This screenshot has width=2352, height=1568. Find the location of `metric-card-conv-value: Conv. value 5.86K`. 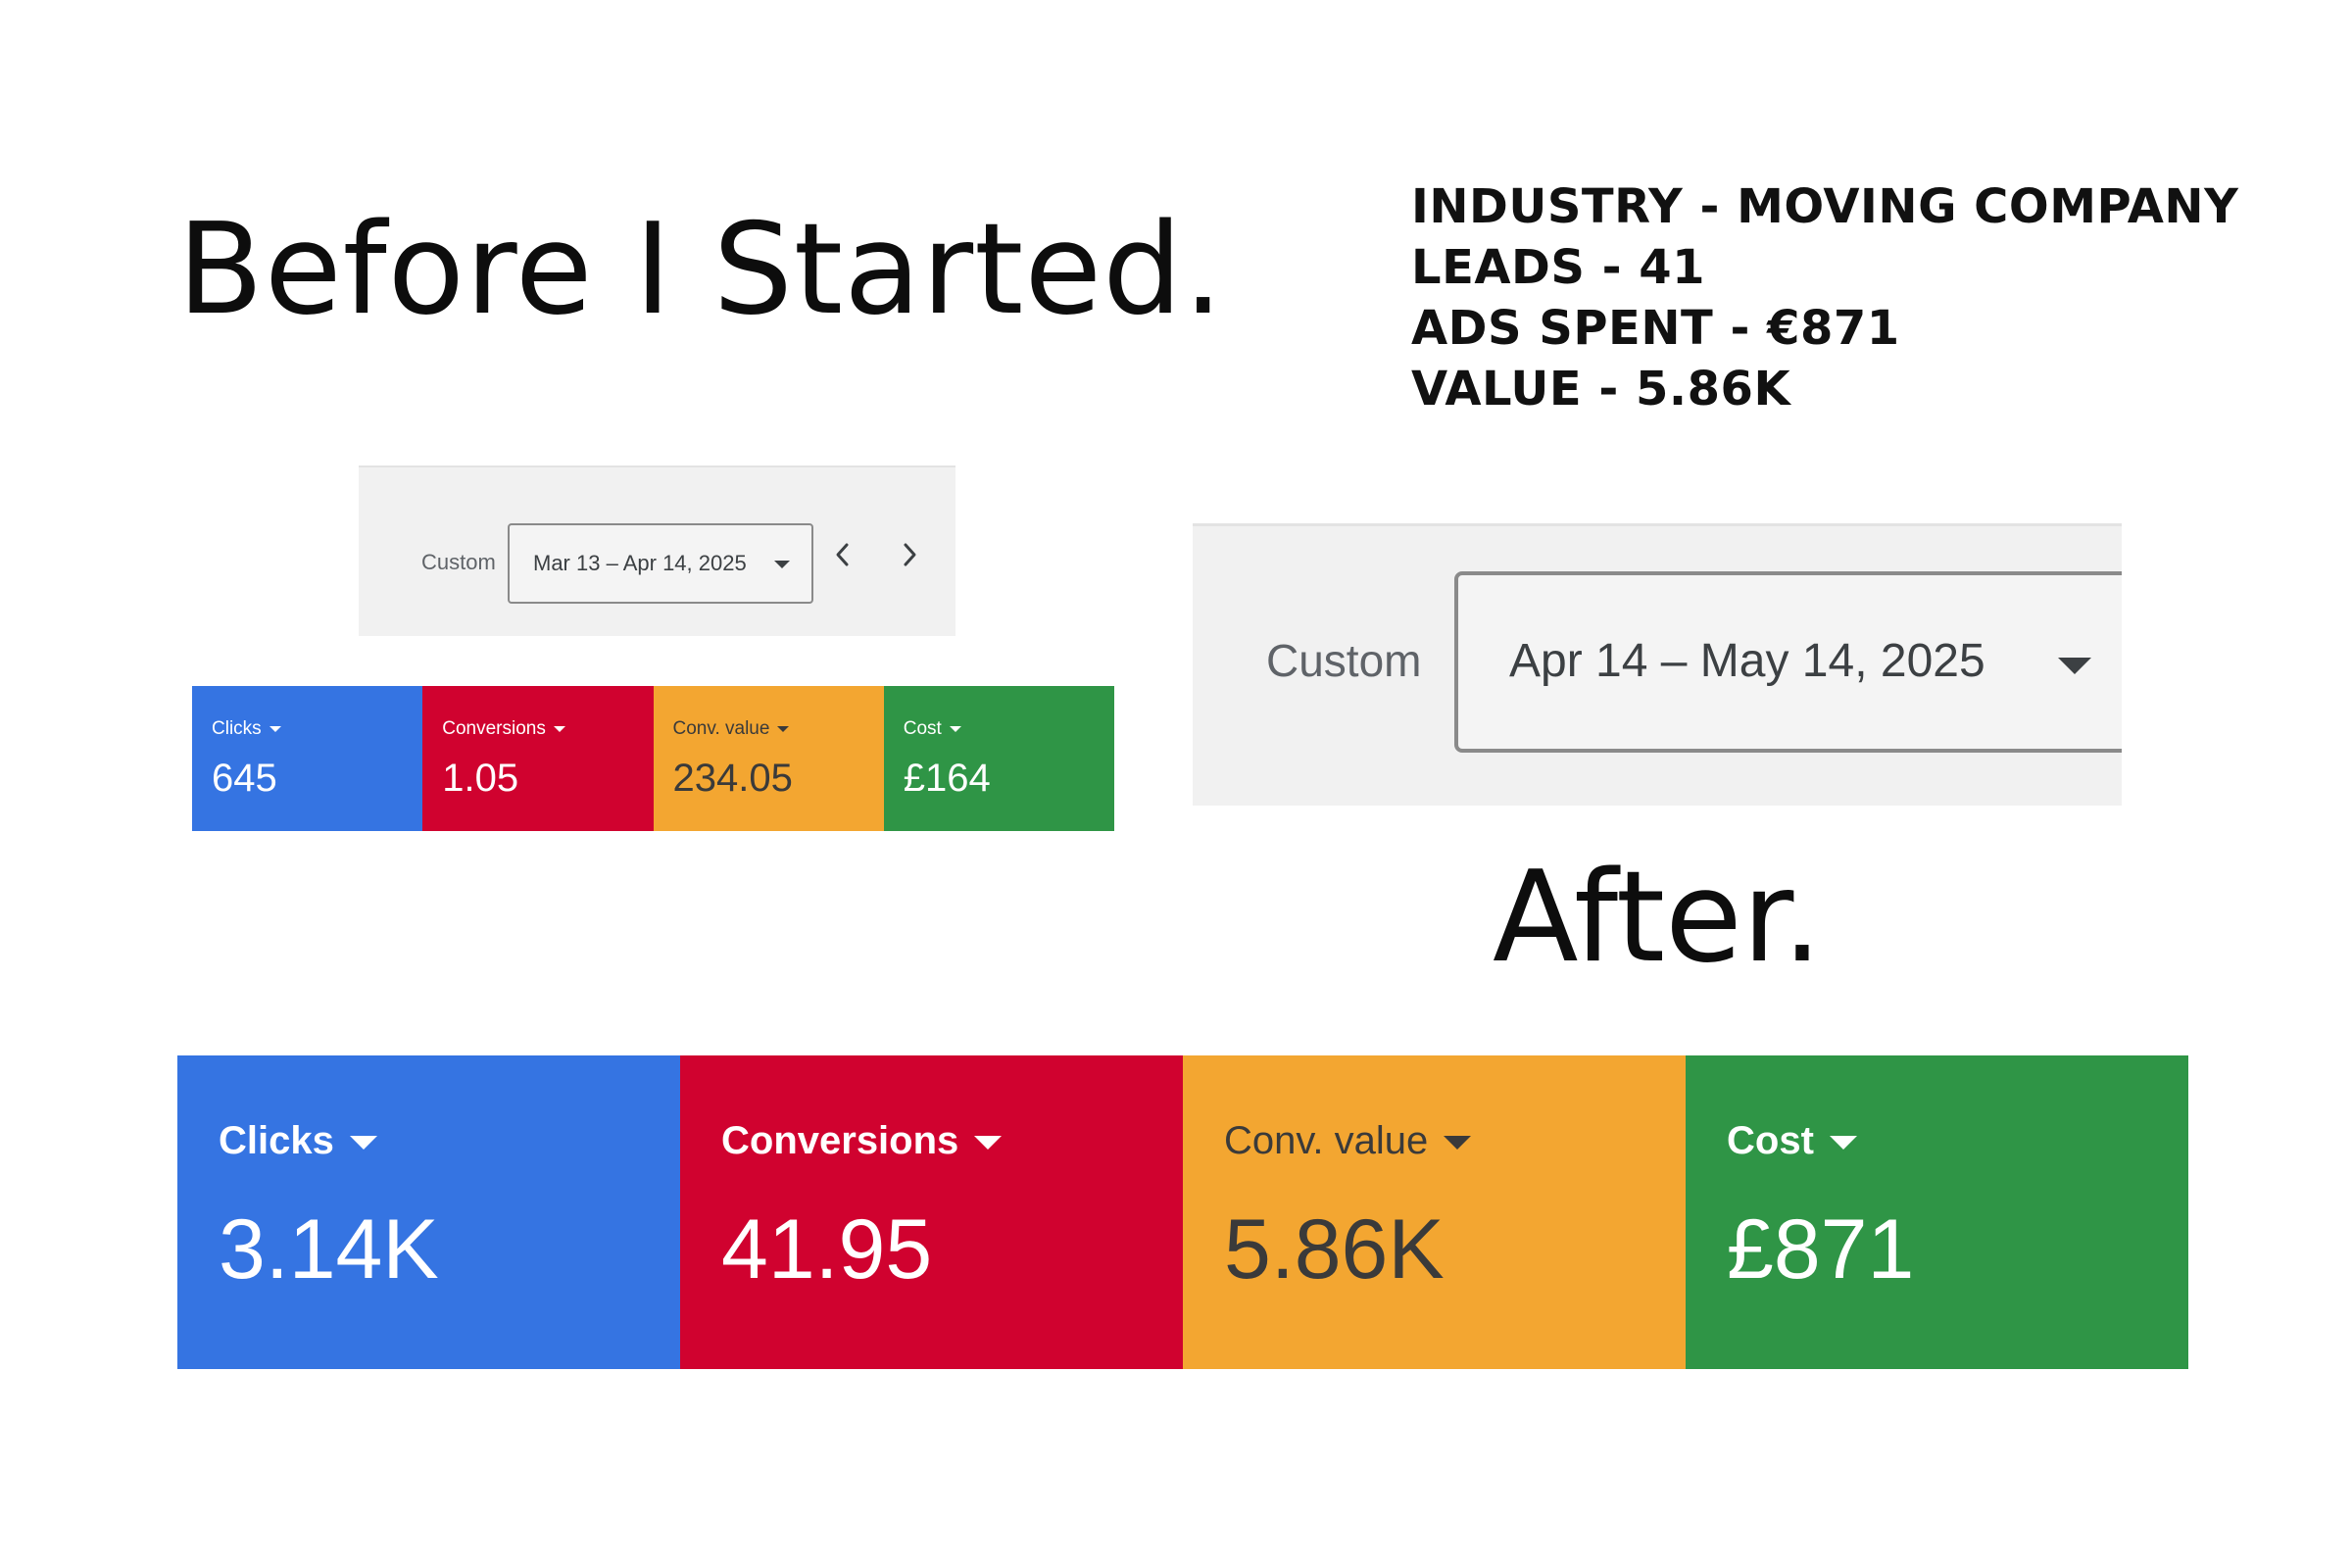

metric-card-conv-value: Conv. value 5.86K is located at coordinates (1434, 1212).